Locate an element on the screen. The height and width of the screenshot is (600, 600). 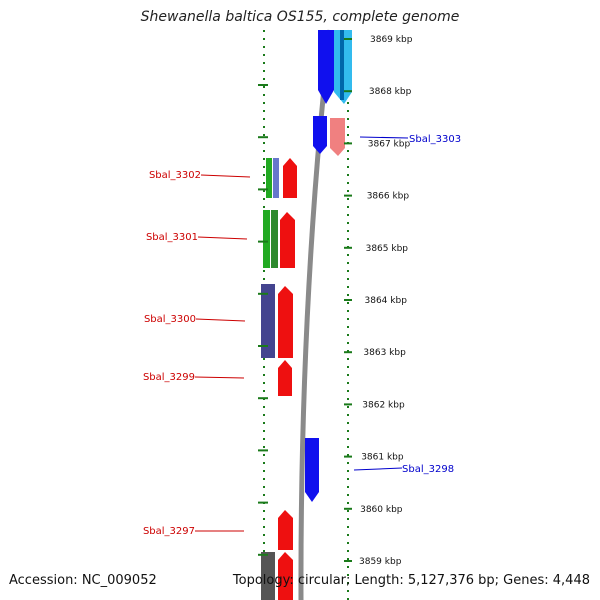
gene-sbal-3301-block is located at coordinates (279, 239).